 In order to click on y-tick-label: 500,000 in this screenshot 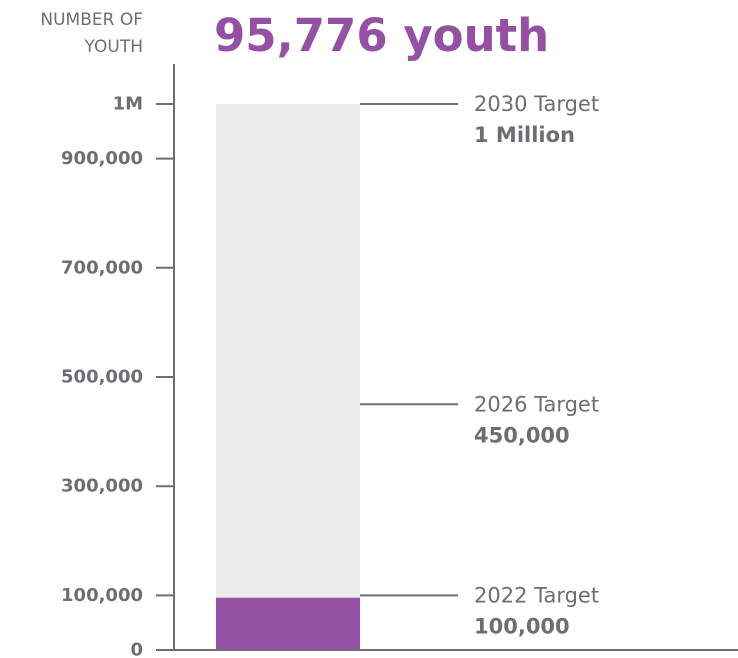, I will do `click(102, 377)`.